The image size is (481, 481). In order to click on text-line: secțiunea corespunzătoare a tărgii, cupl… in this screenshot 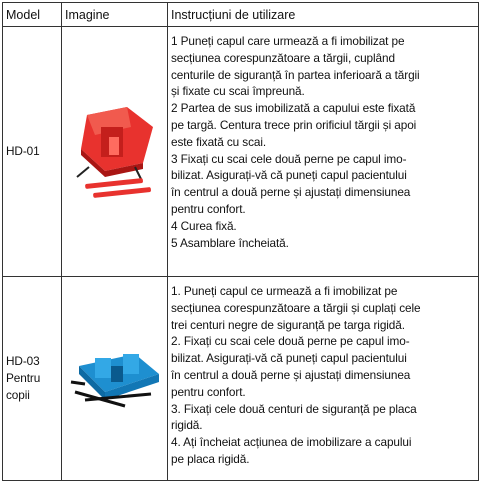, I will do `click(283, 57)`.